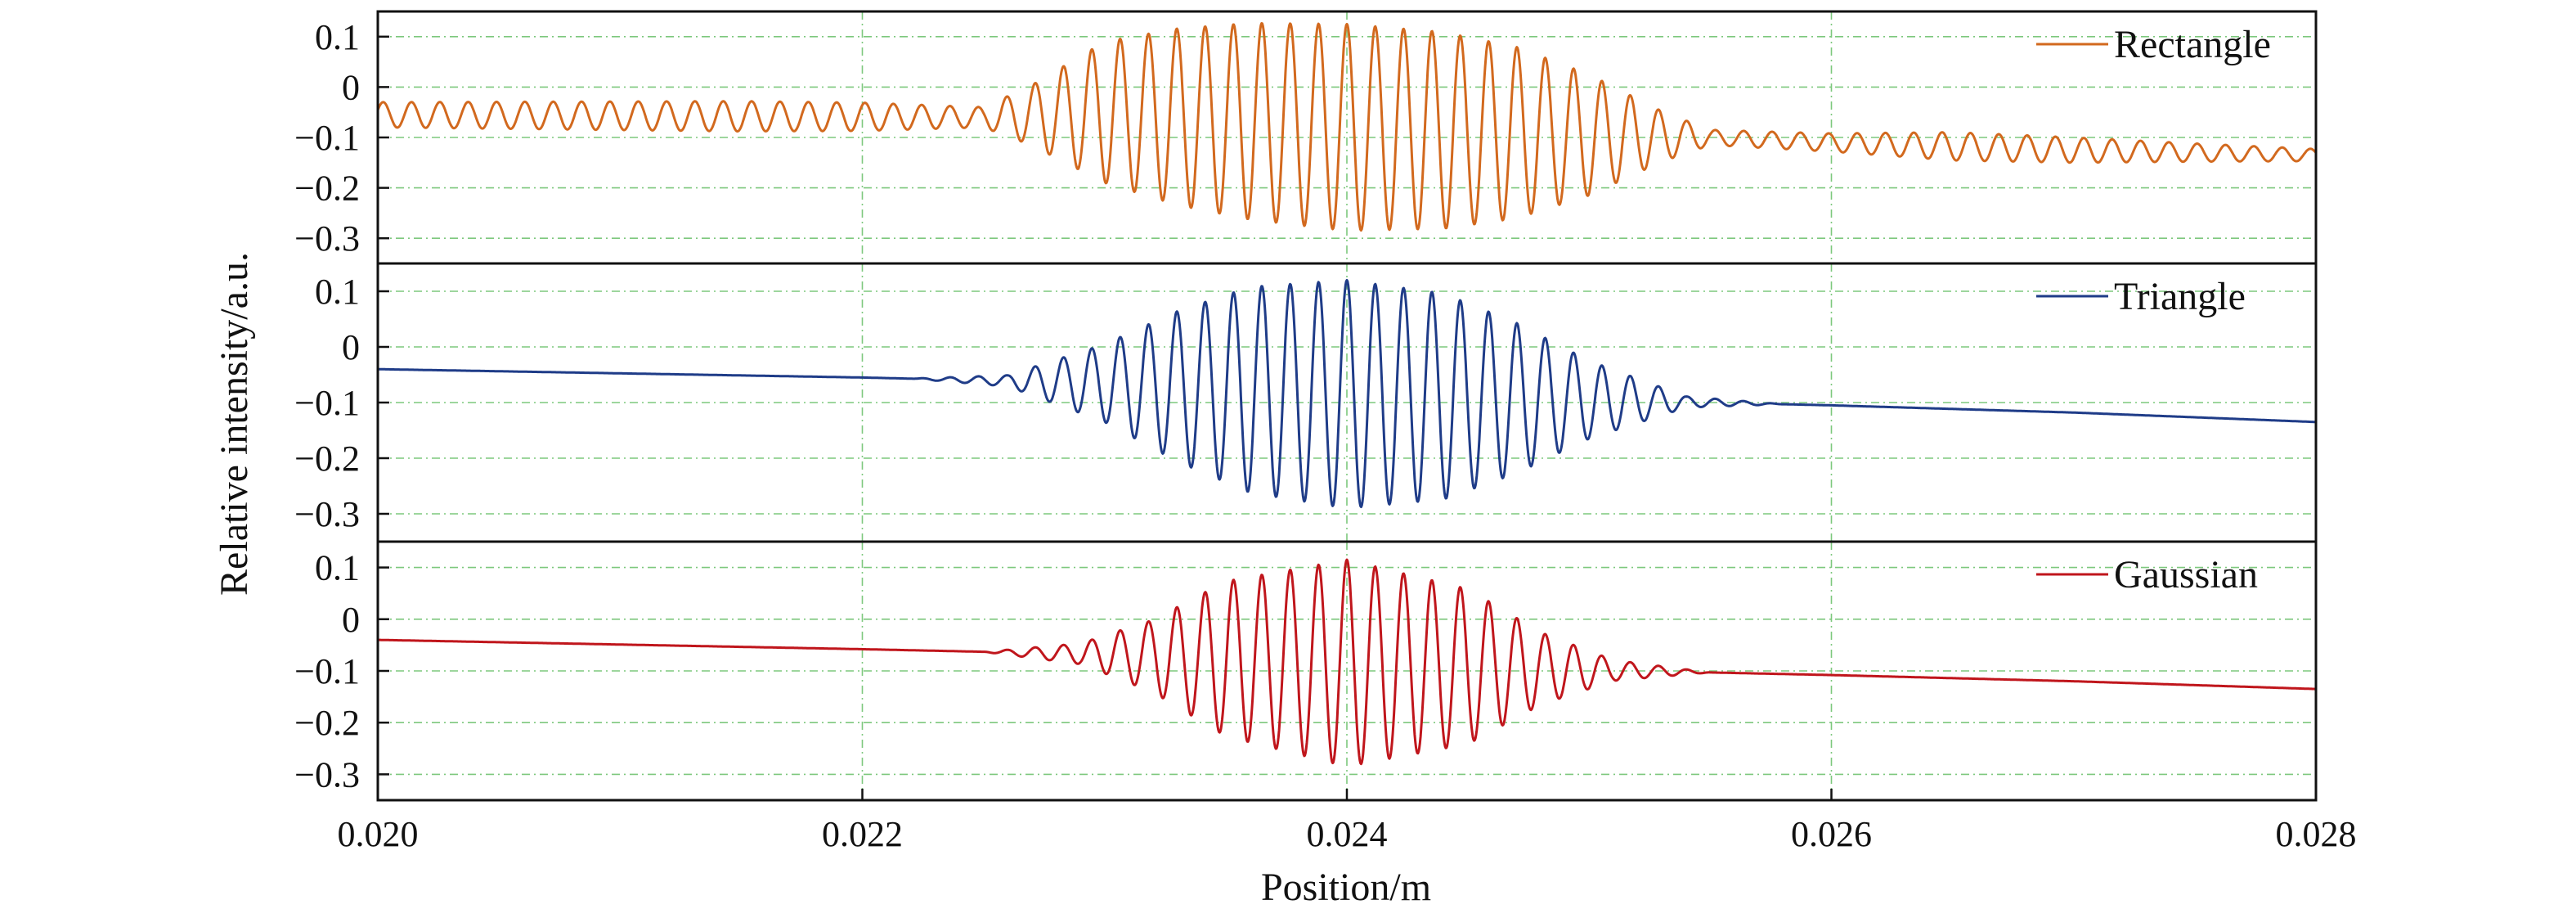  Describe the element at coordinates (1347, 834) in the screenshot. I see `x-tick-label: 0.024` at that location.